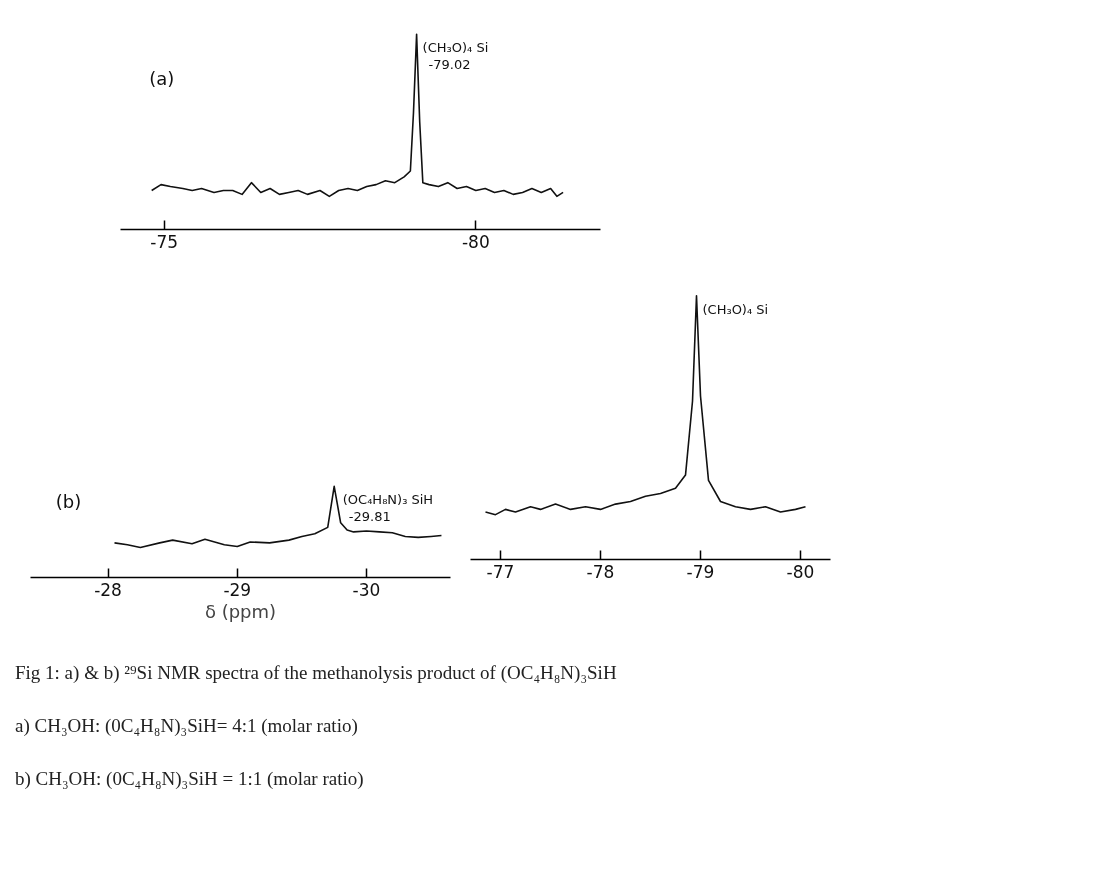 The height and width of the screenshot is (890, 1104). Describe the element at coordinates (366, 589) in the screenshot. I see `x-tick-label: -30` at that location.